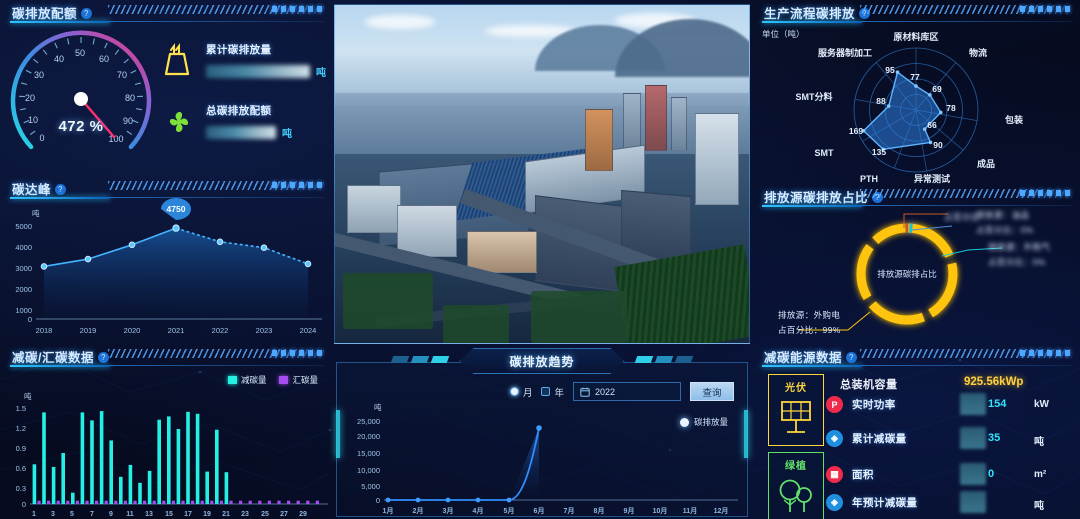 This screenshot has width=1080, height=519. What do you see at coordinates (166, 13) in the screenshot?
I see `panel-header: 碳排放配额?` at bounding box center [166, 13].